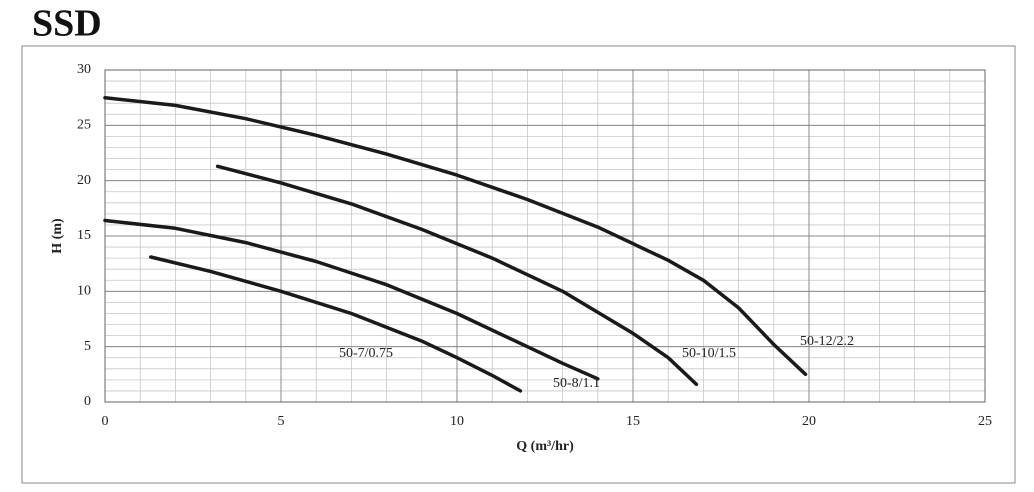 Image resolution: width=1034 pixels, height=492 pixels. I want to click on curve-label: 50-12/2.2, so click(827, 341).